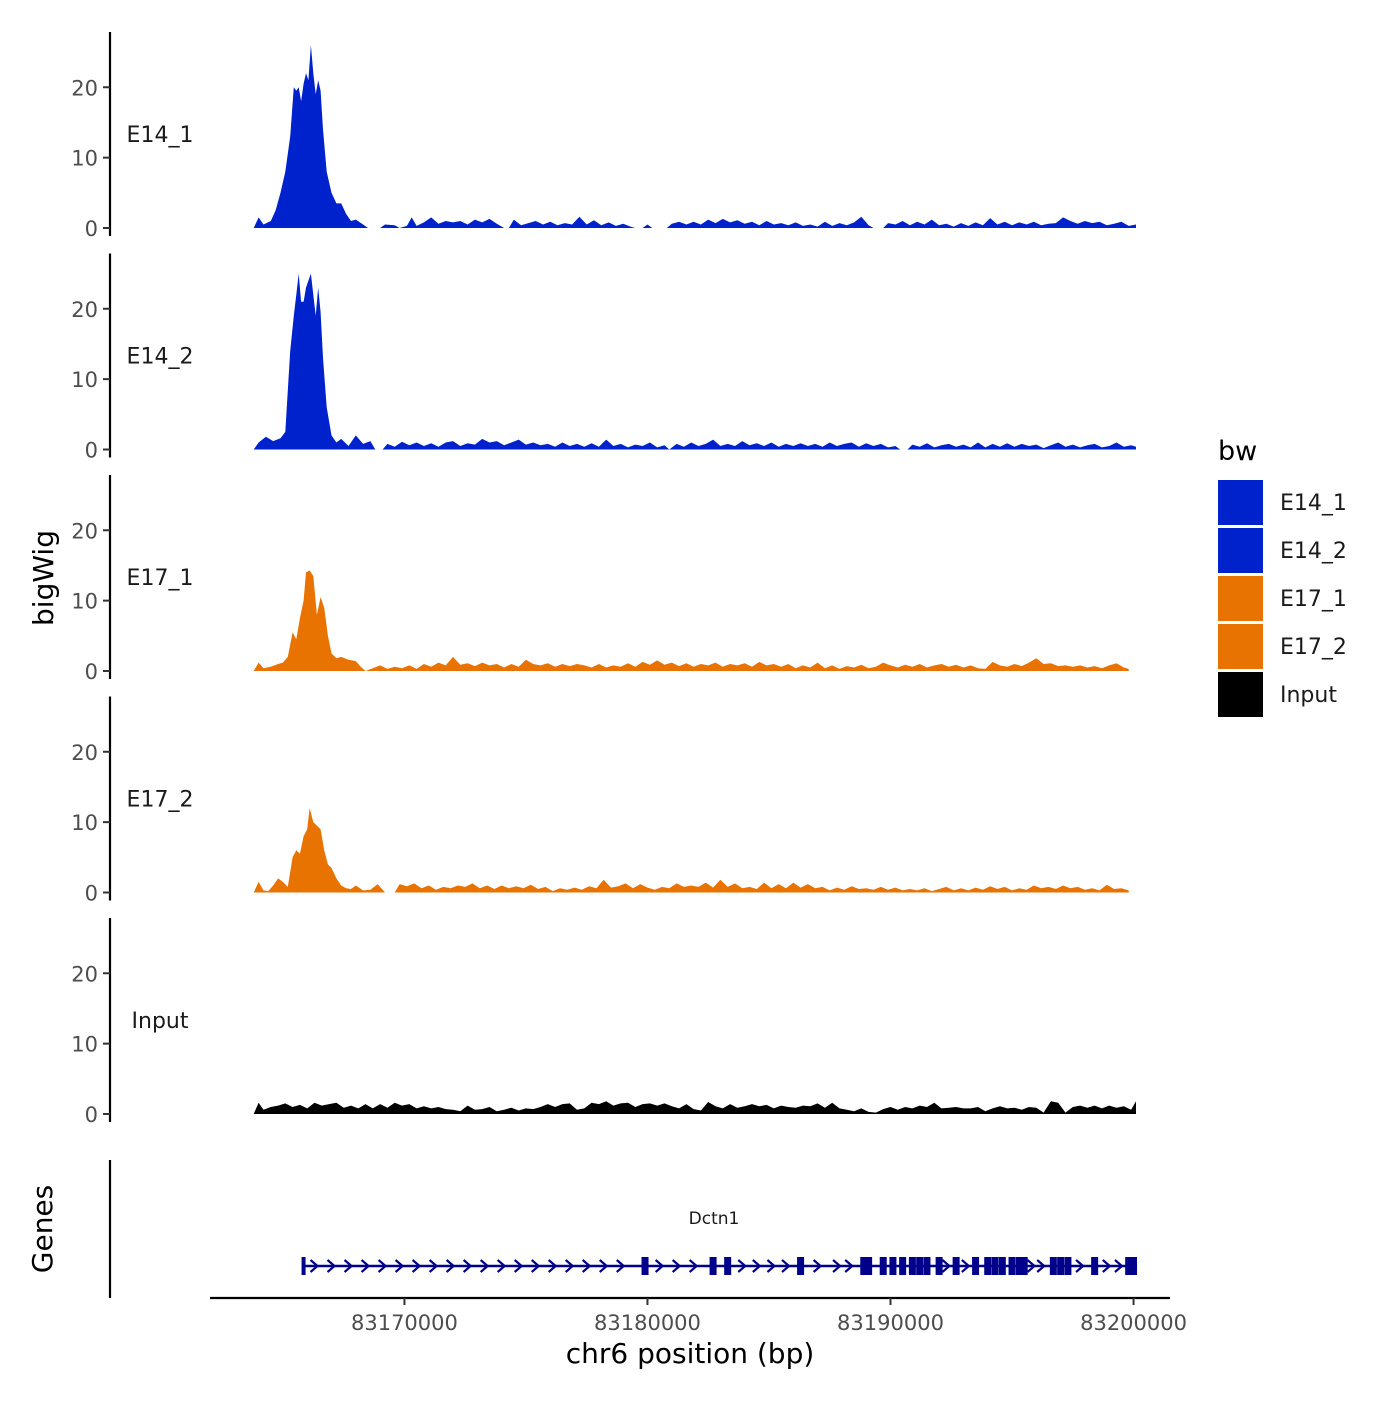  Describe the element at coordinates (1237, 451) in the screenshot. I see `legend-title: bw` at that location.